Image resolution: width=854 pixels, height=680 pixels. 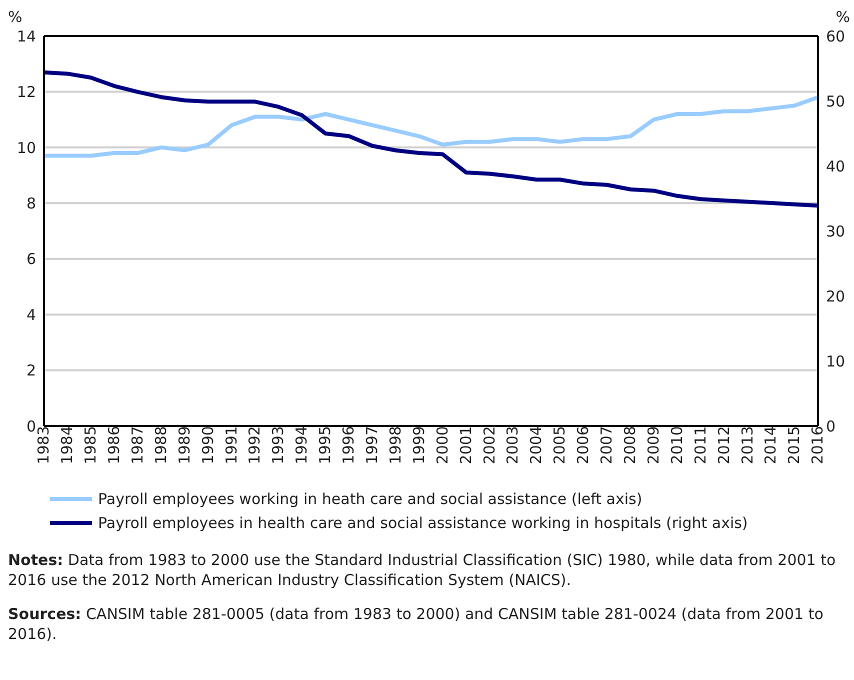 I want to click on x-tick-label: 2015, so click(x=794, y=445).